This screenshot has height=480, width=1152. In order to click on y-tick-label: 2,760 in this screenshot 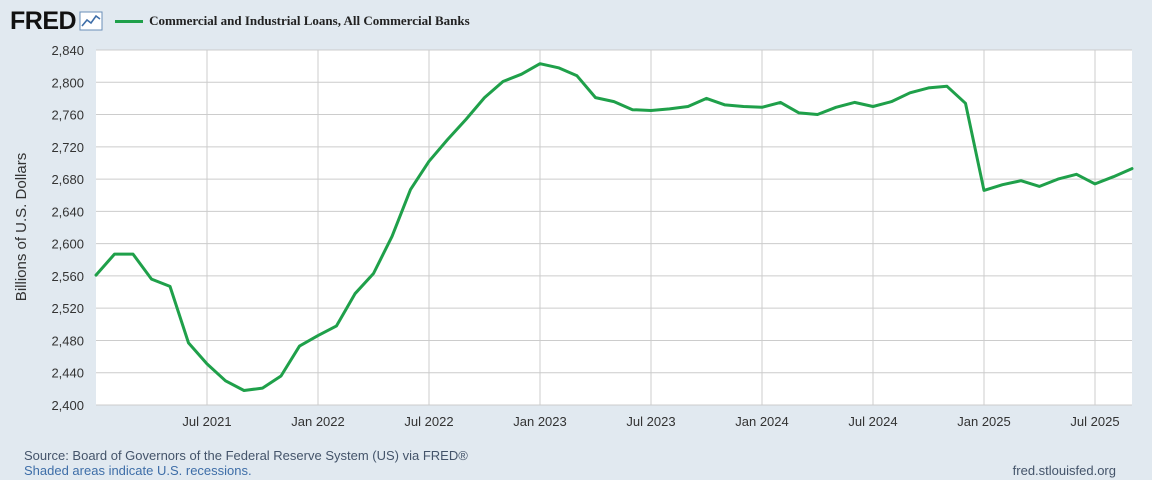, I will do `click(67, 115)`.